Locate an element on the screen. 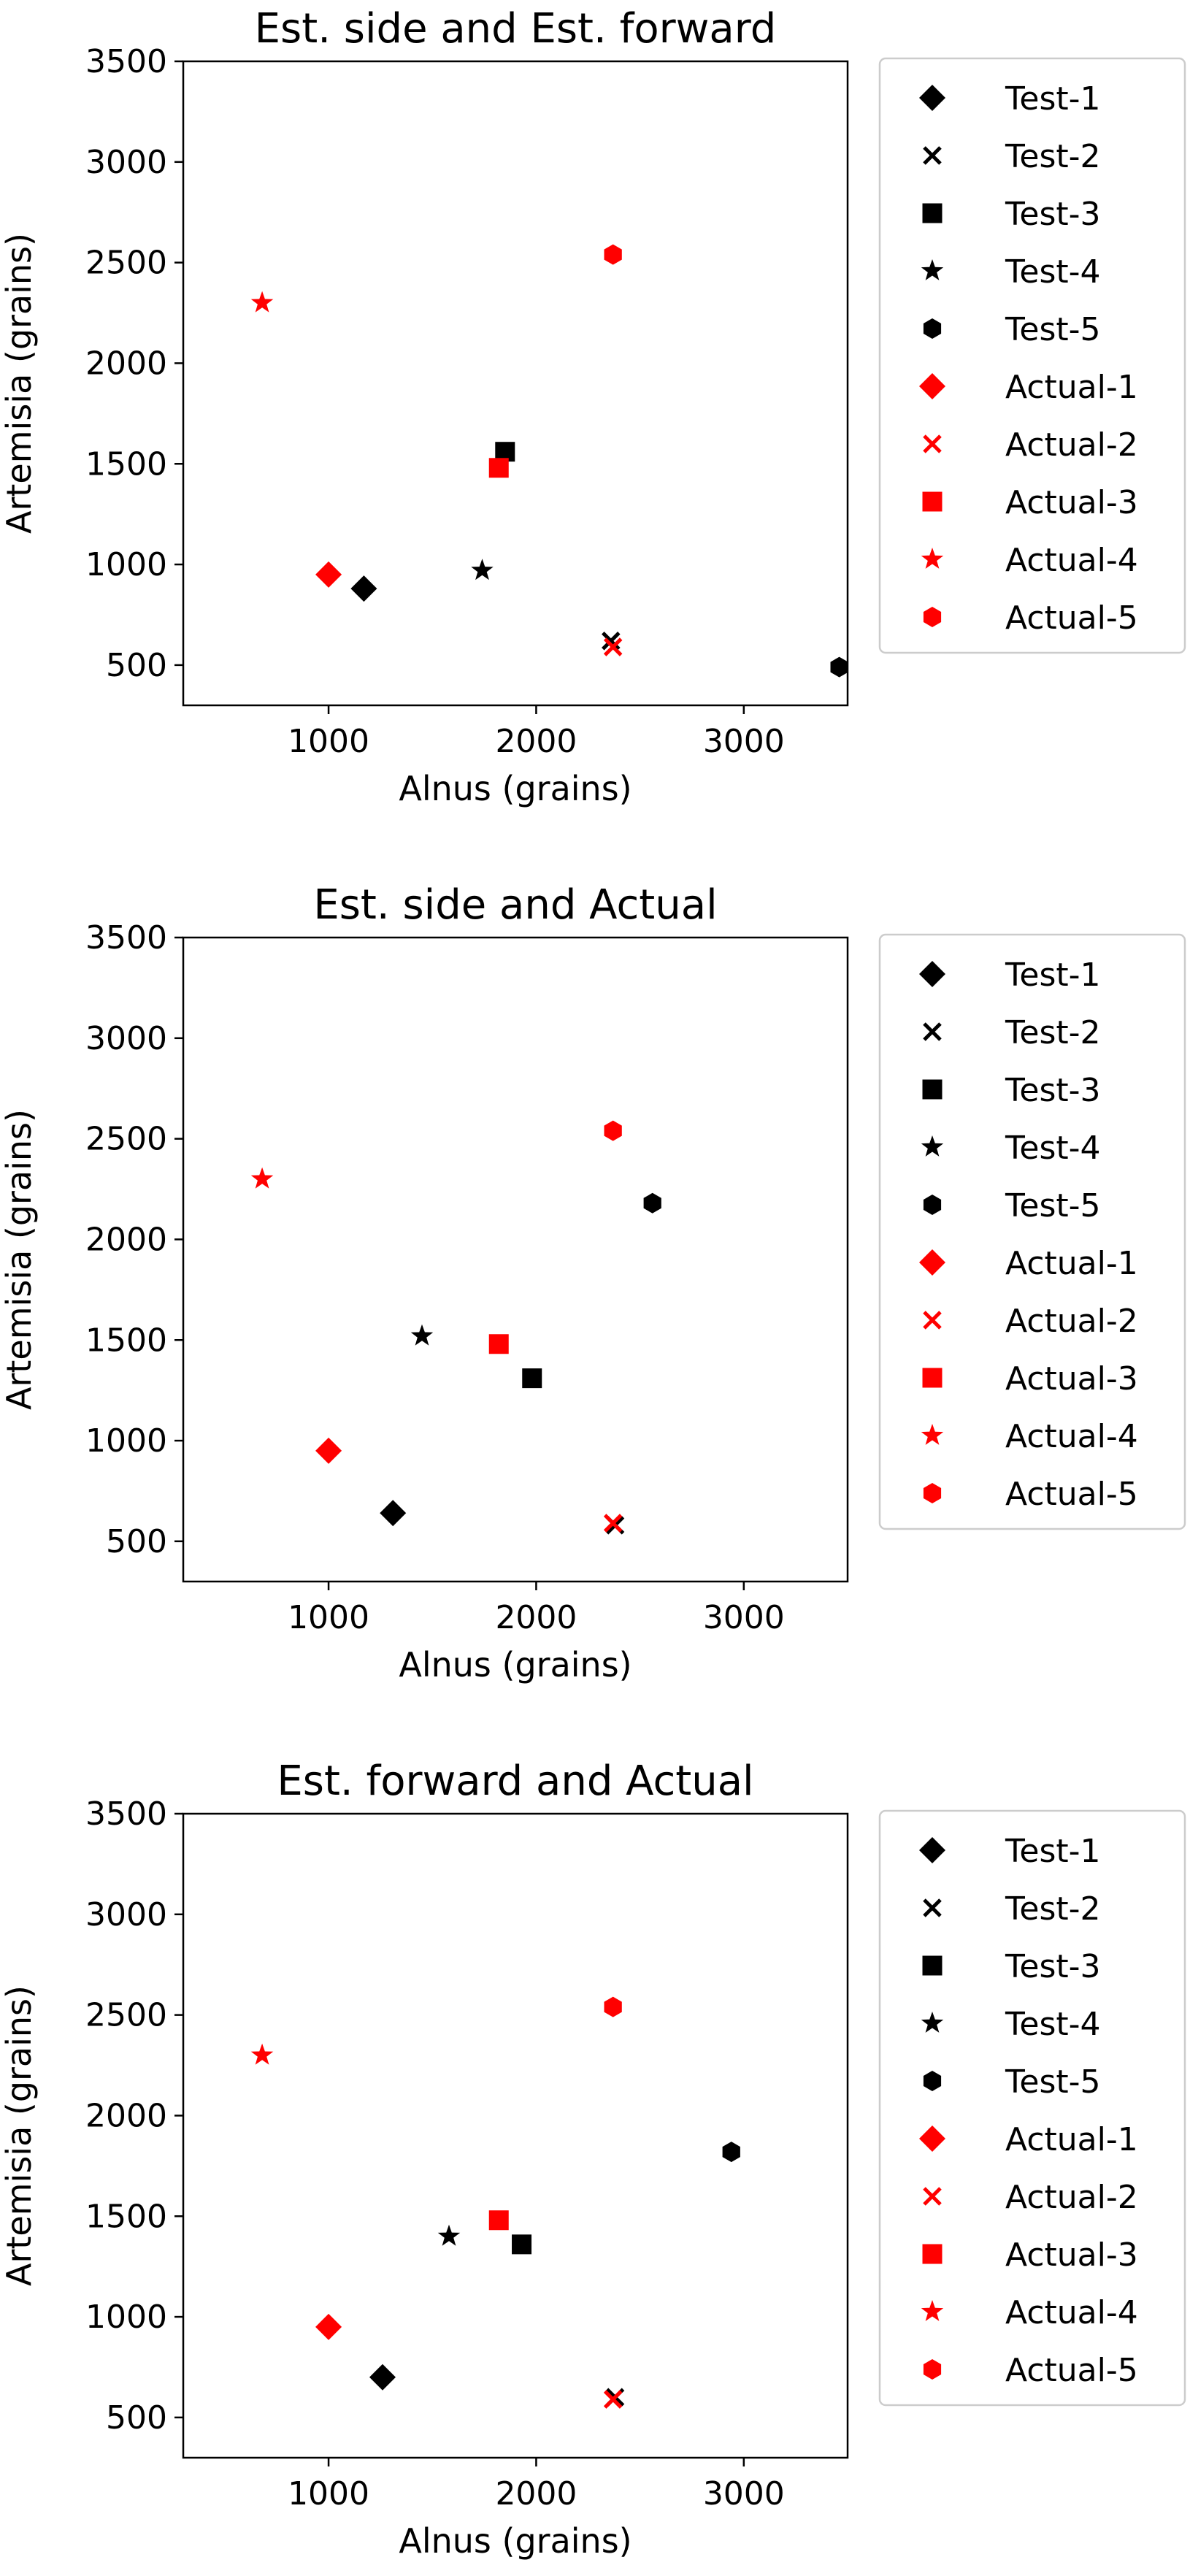  x-tick-label: 1000 is located at coordinates (328, 1617).